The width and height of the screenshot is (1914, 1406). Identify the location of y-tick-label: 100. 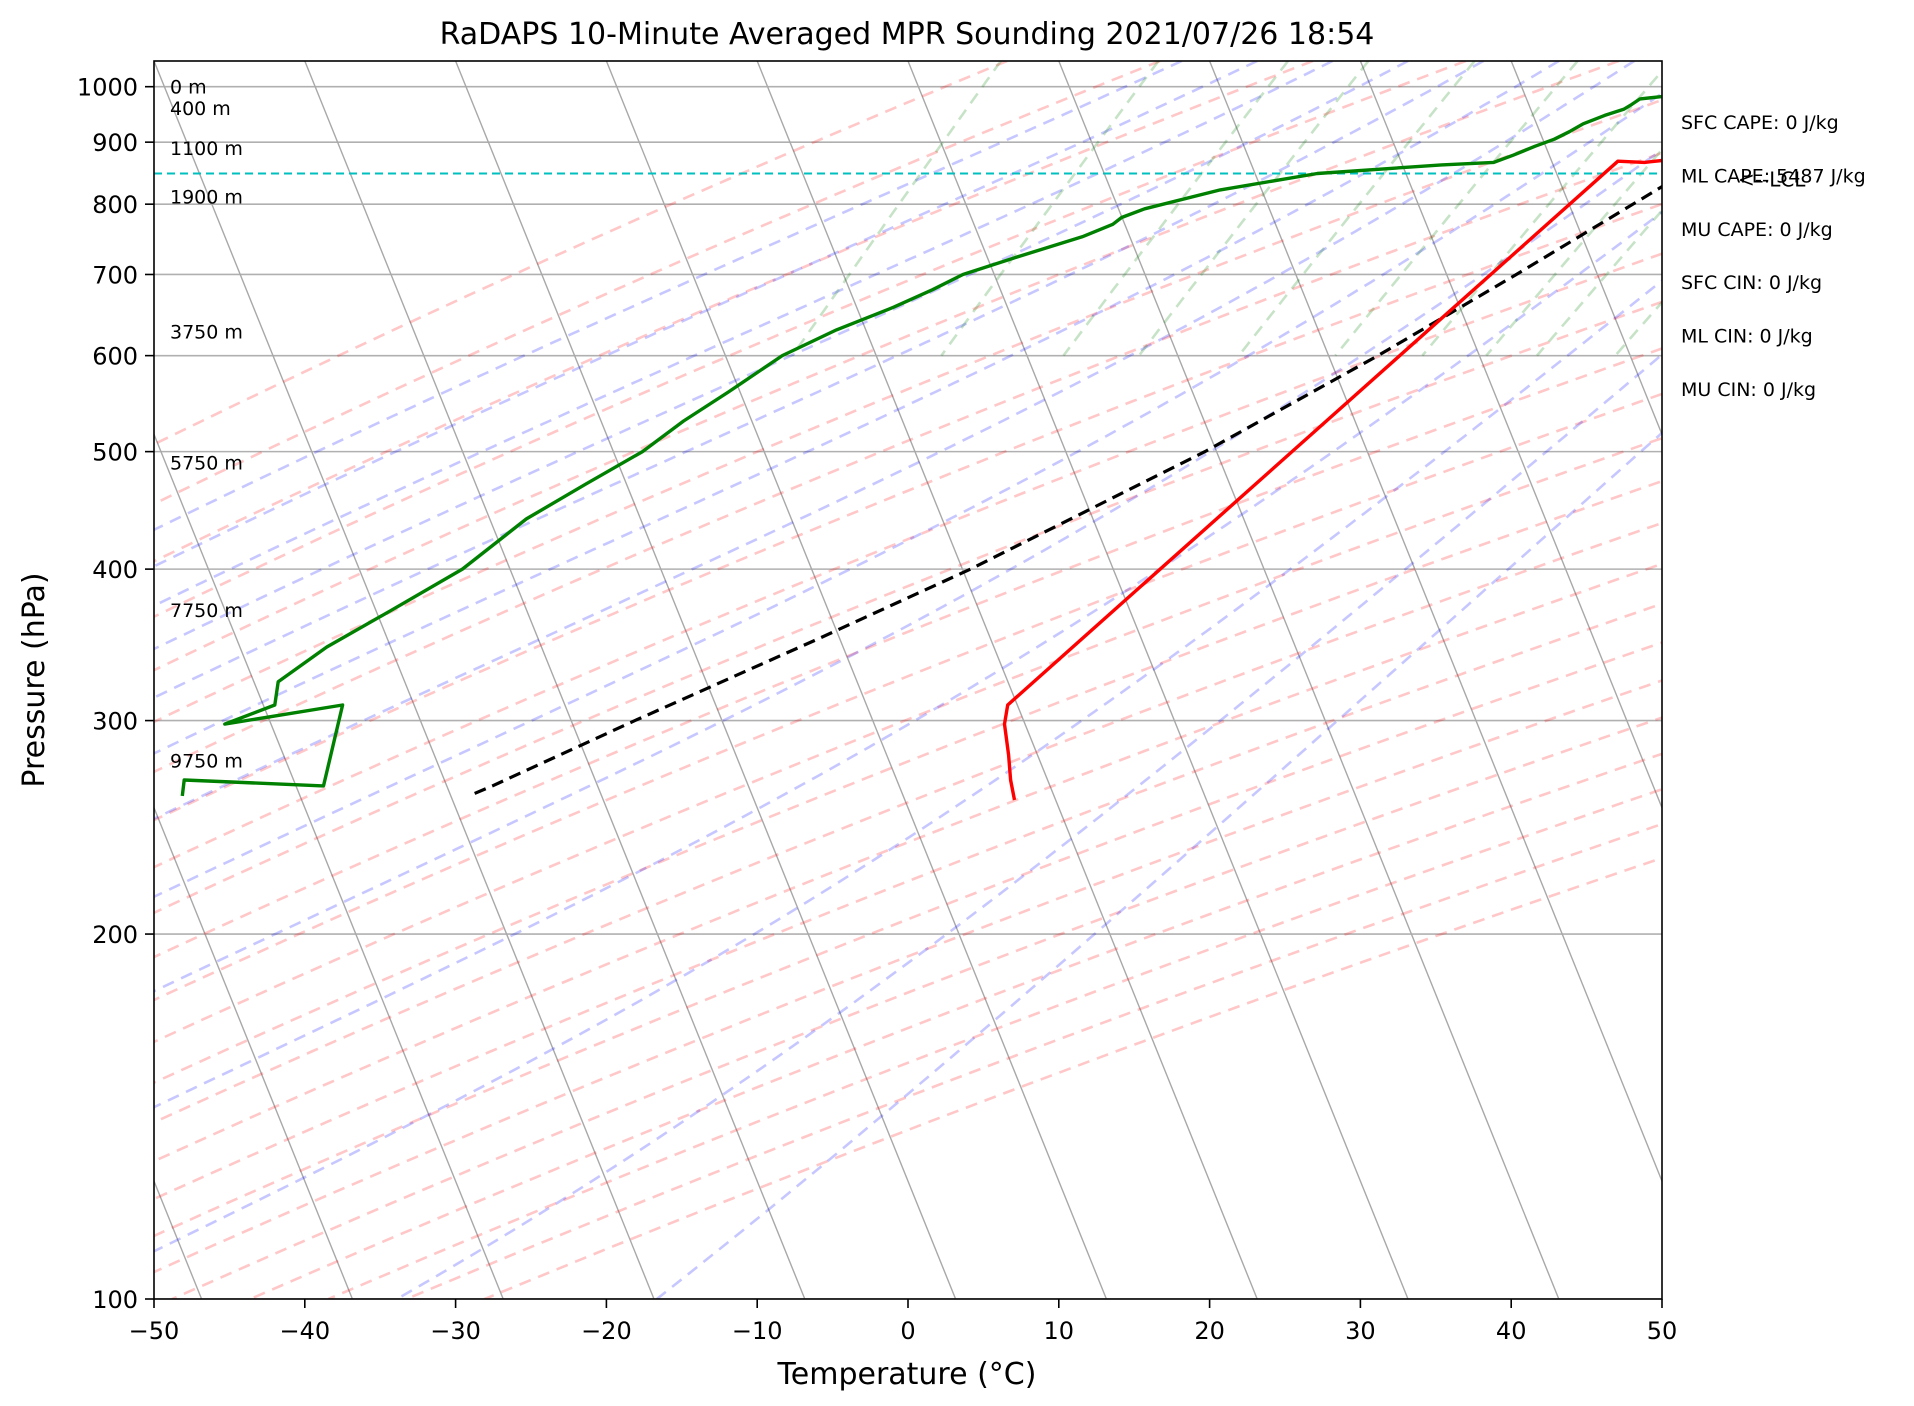
(115, 1300).